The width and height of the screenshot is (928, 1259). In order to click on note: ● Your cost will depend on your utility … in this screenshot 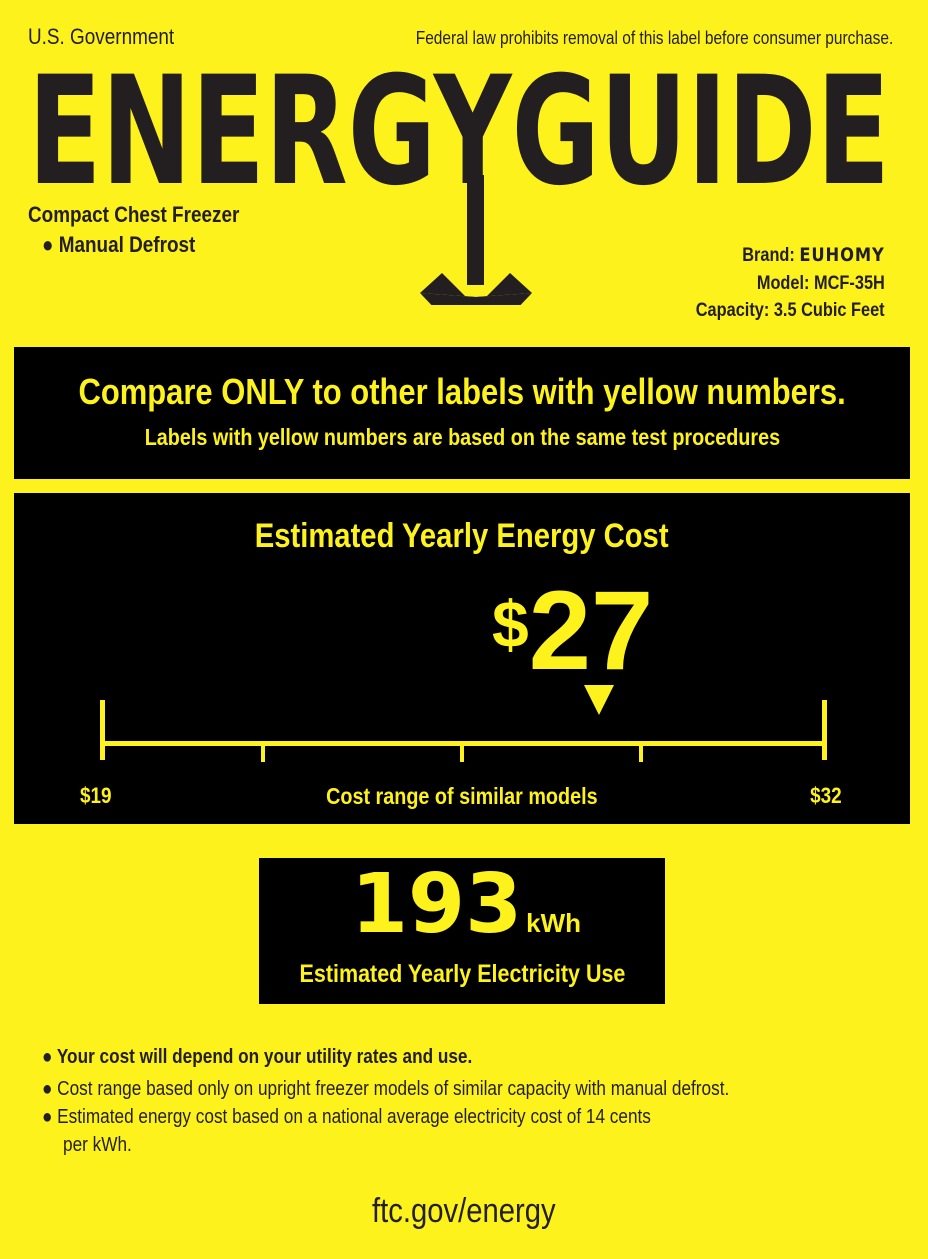, I will do `click(257, 1057)`.